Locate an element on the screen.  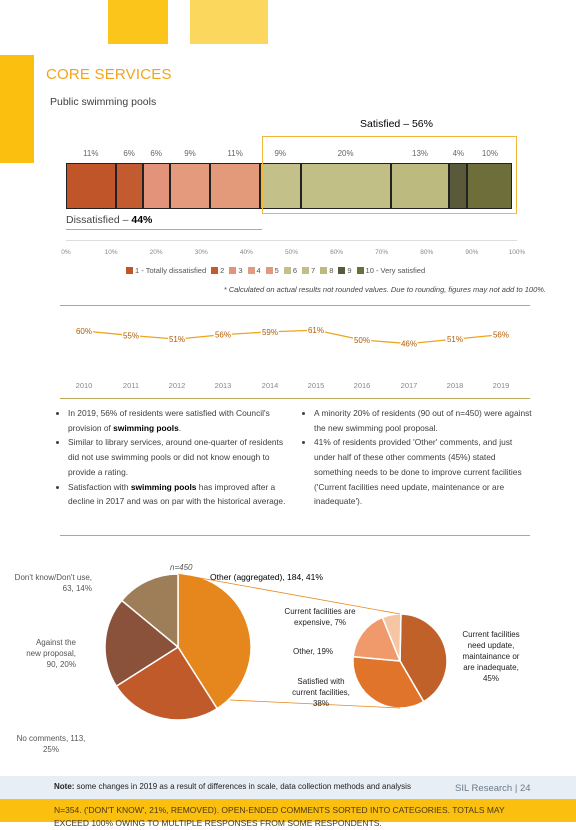
x-tick-label: 10% is located at coordinates (111, 252).